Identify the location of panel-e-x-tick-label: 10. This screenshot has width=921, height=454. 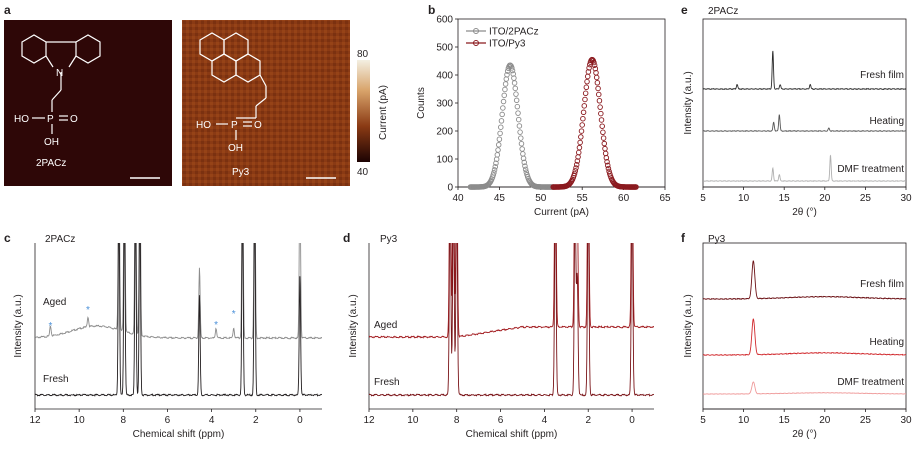
(744, 198).